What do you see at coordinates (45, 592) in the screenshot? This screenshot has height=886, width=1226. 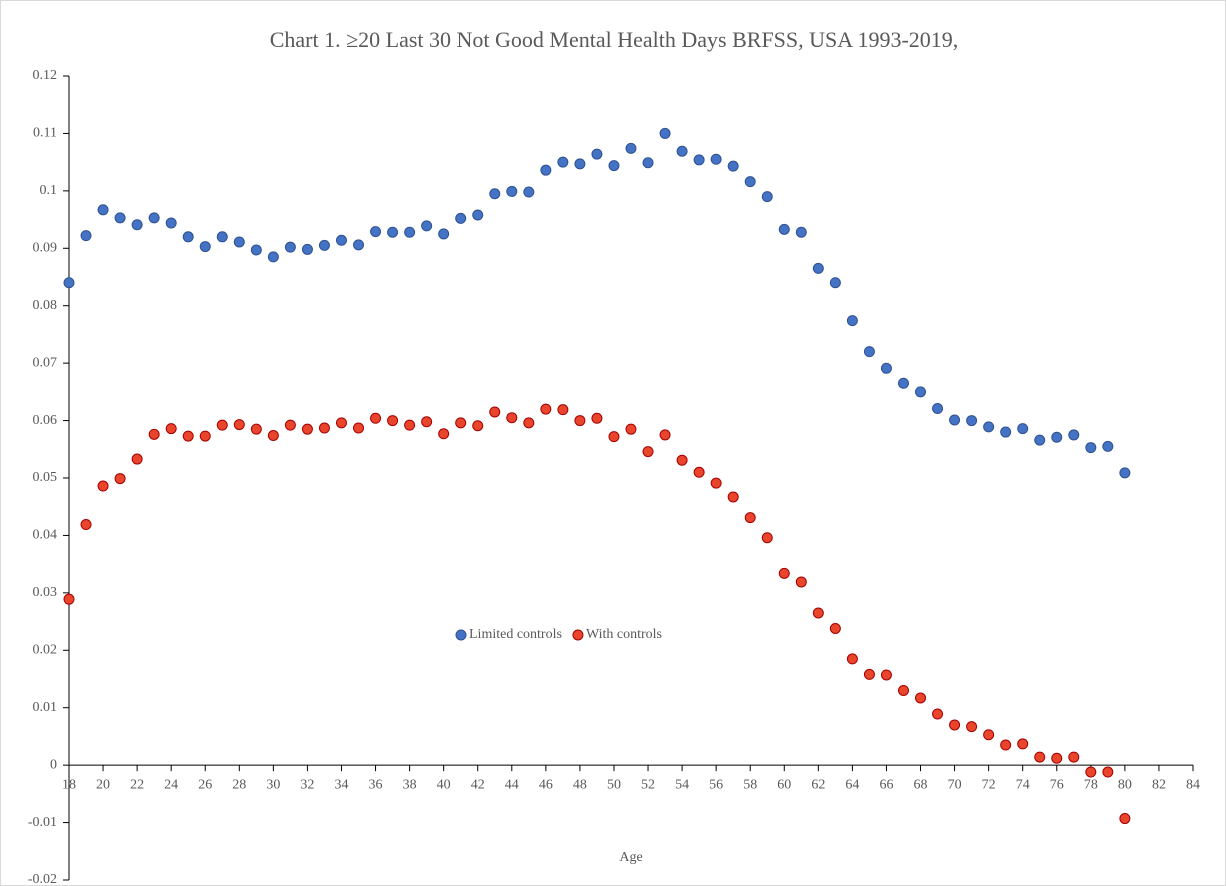 I see `y-tick-label: 0.03` at bounding box center [45, 592].